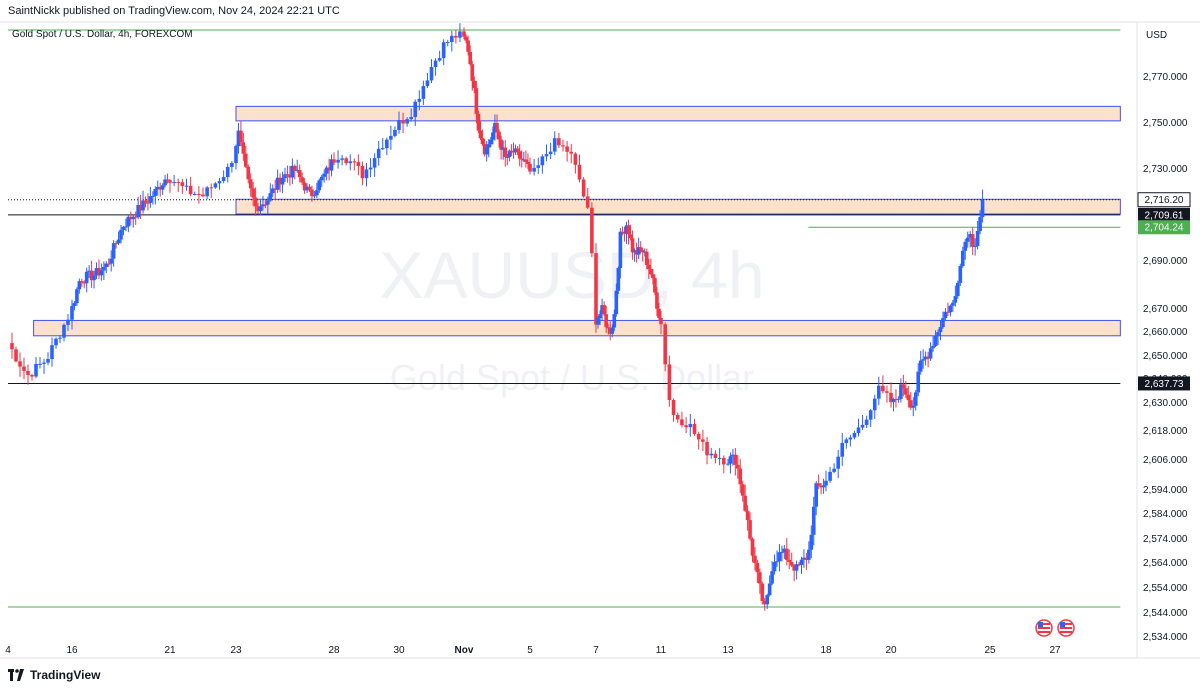  What do you see at coordinates (1164, 291) in the screenshot?
I see `price-labels: 2,716.20 2,709.61 2,704.24 2,637.73` at bounding box center [1164, 291].